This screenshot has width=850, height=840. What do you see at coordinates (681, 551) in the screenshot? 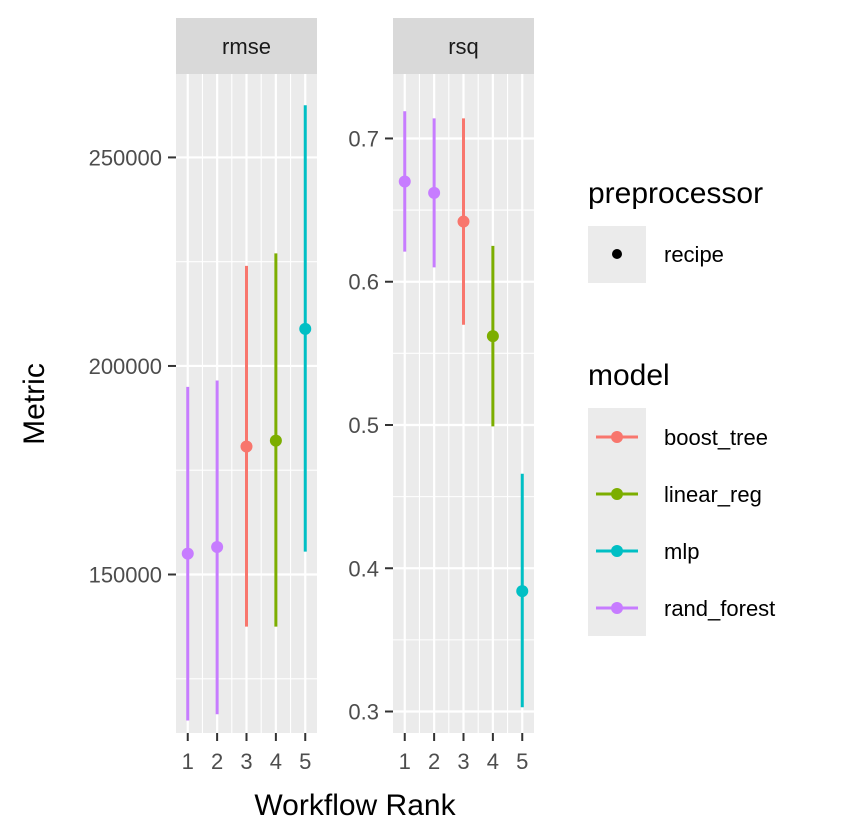
I see `legend-label-mlp: mlp` at bounding box center [681, 551].